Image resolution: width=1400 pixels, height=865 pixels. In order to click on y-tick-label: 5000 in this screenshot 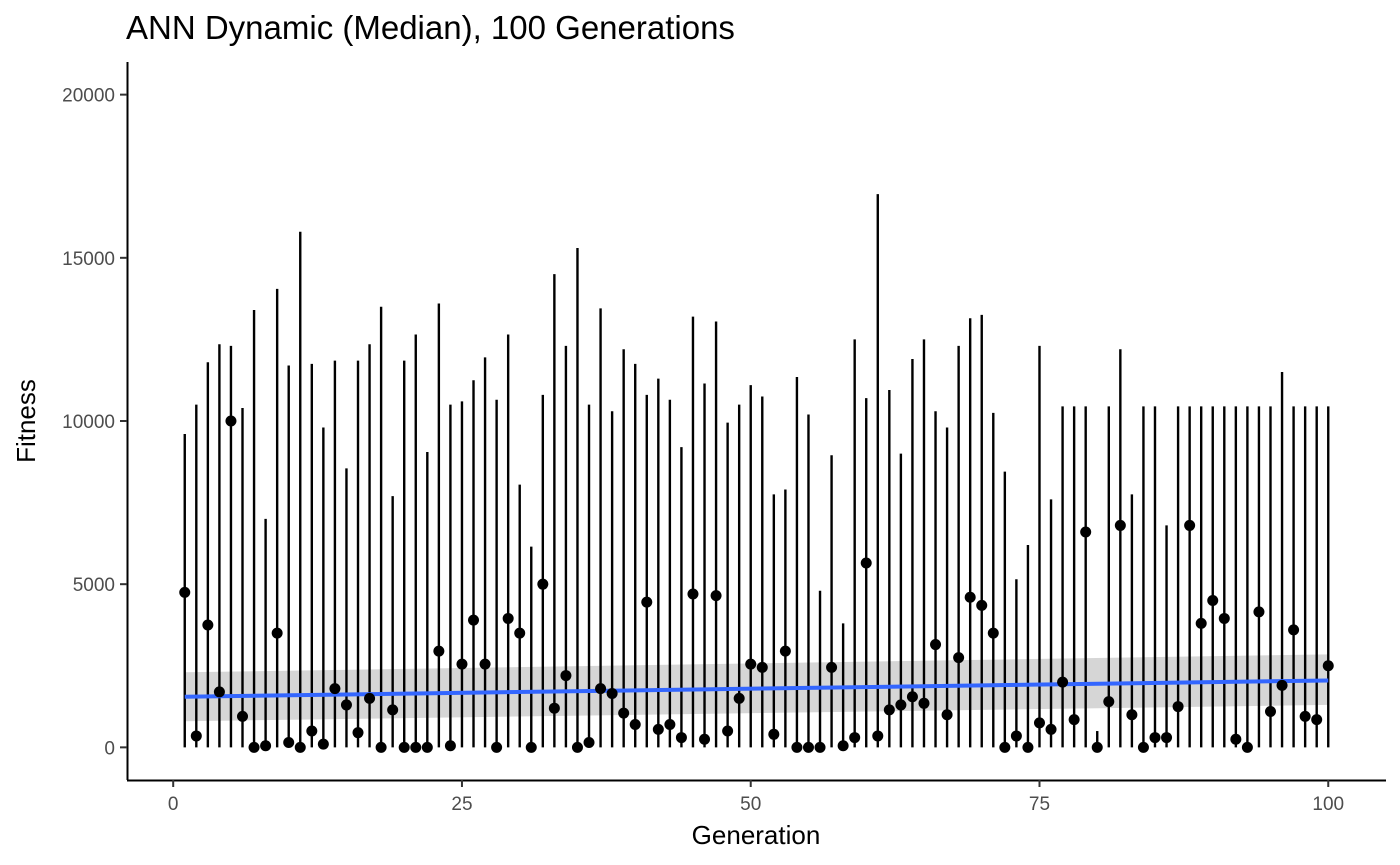, I will do `click(94, 585)`.